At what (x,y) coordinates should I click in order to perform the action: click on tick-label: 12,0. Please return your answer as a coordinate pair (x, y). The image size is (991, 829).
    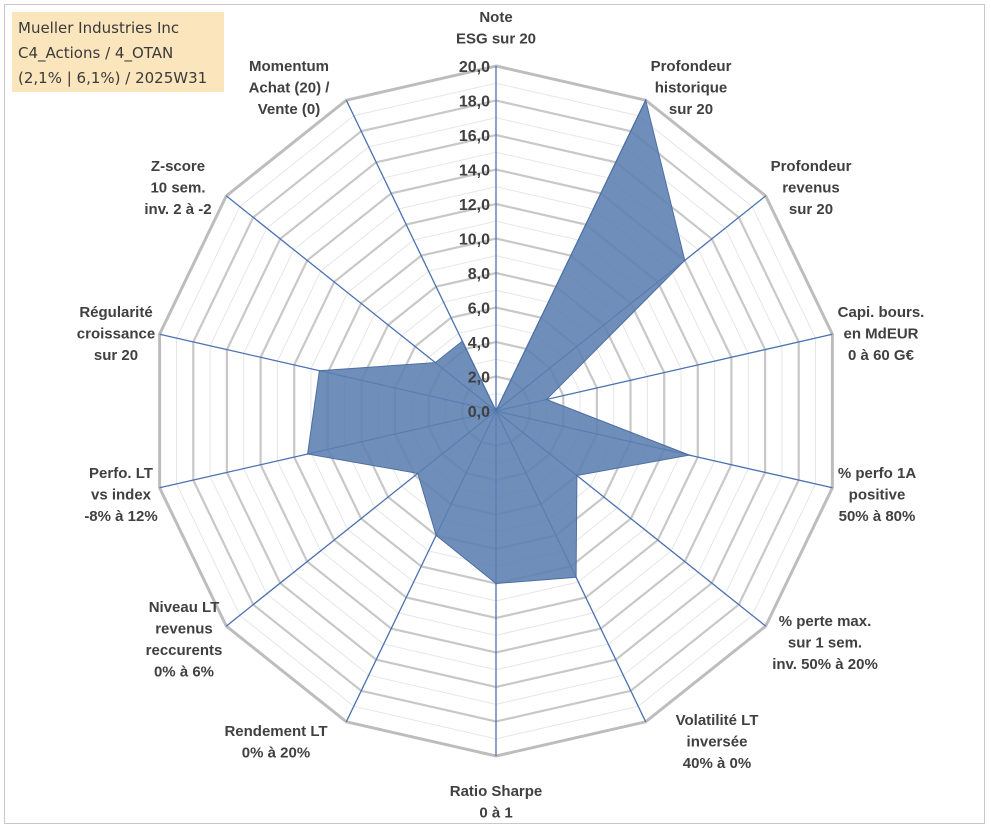
    Looking at the image, I should click on (474, 205).